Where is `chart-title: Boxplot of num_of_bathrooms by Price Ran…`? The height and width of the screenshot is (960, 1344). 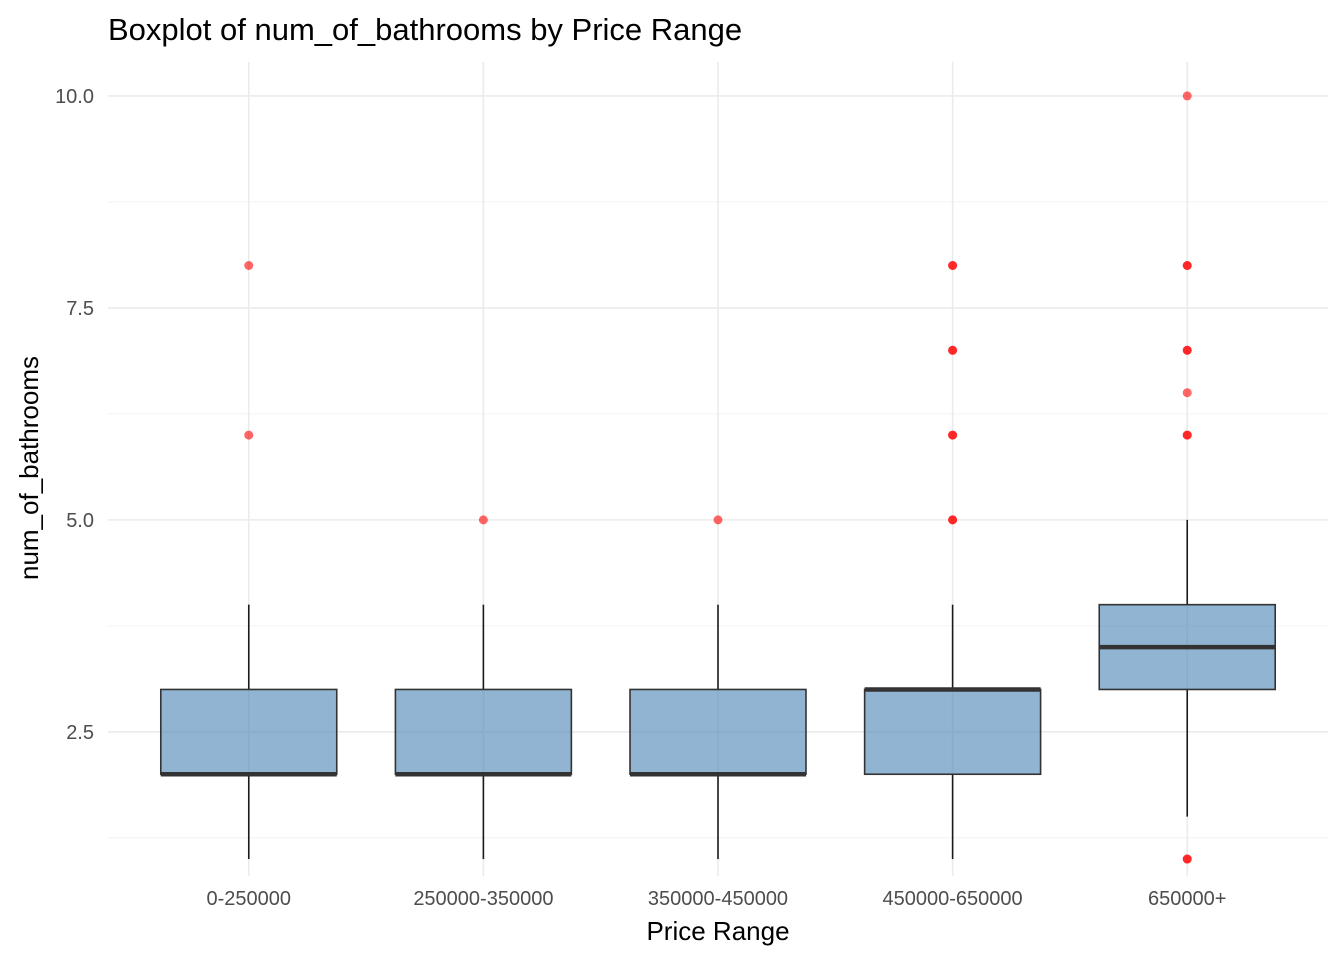
chart-title: Boxplot of num_of_bathrooms by Price Ran… is located at coordinates (425, 29).